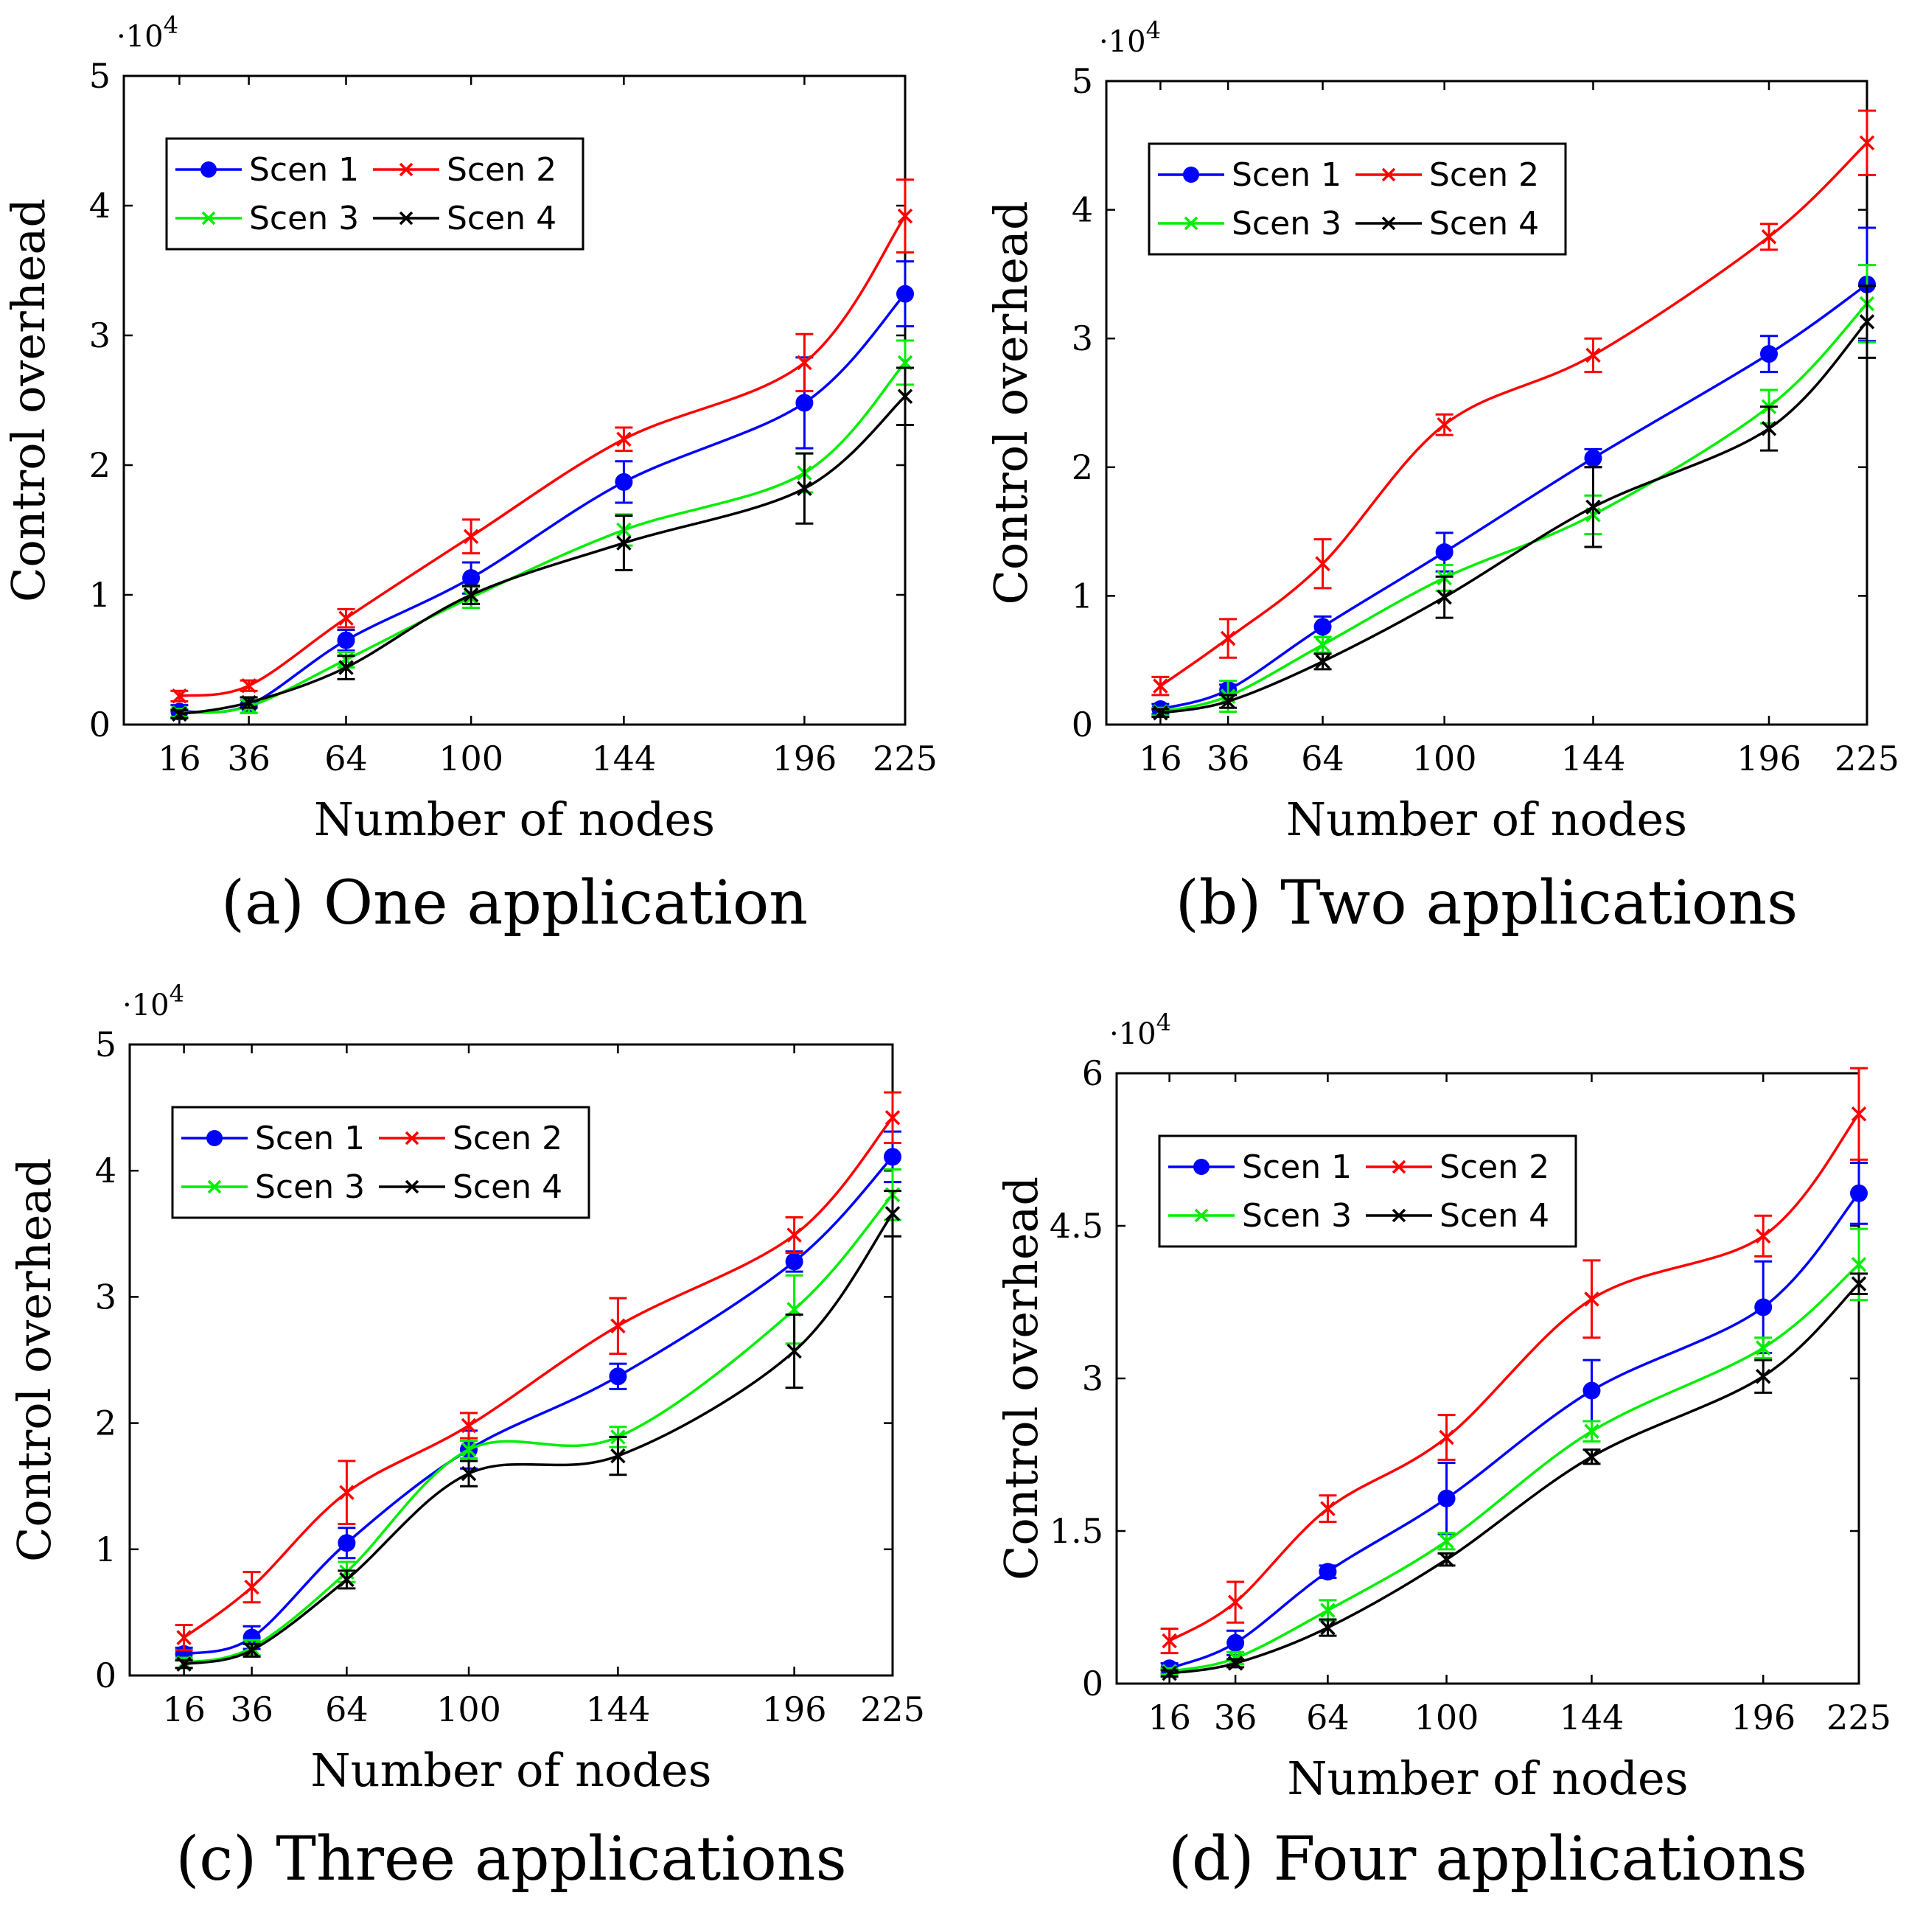 This screenshot has width=1909, height=1932. I want to click on plot-area, so click(511, 1360).